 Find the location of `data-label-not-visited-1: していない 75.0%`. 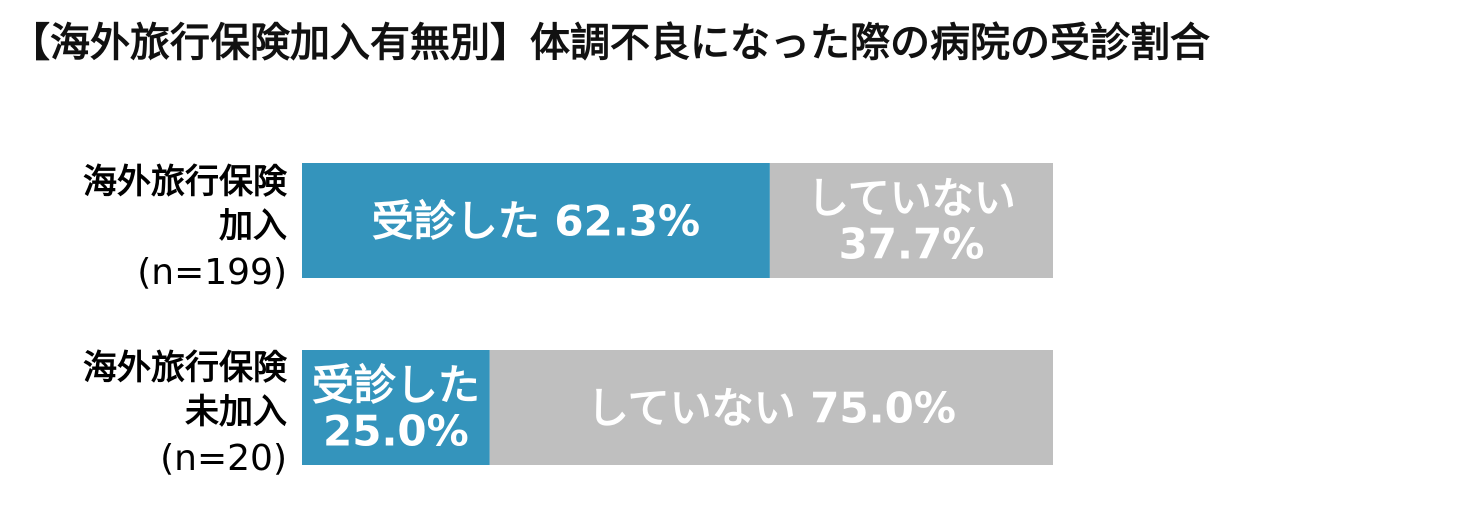

data-label-not-visited-1: していない 75.0% is located at coordinates (771, 408).